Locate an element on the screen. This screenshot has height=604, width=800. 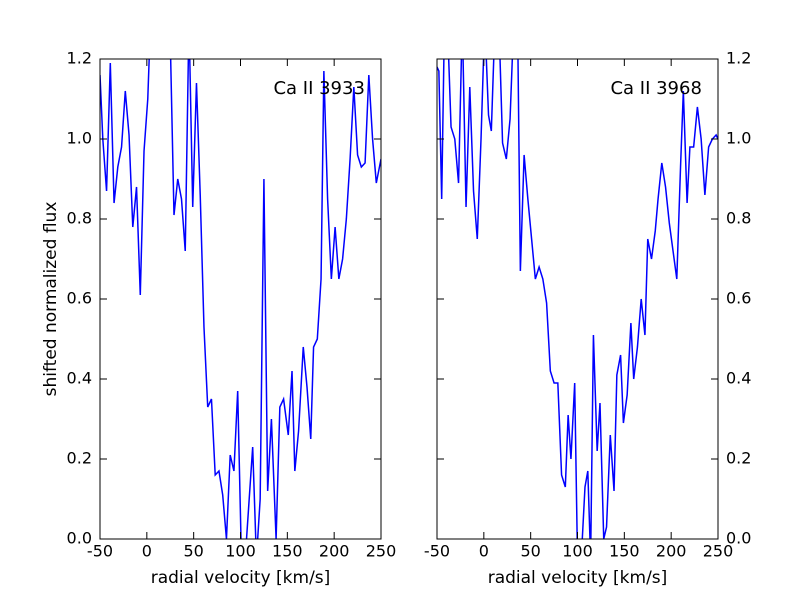
annotation: Ca II 3933 is located at coordinates (318, 88).